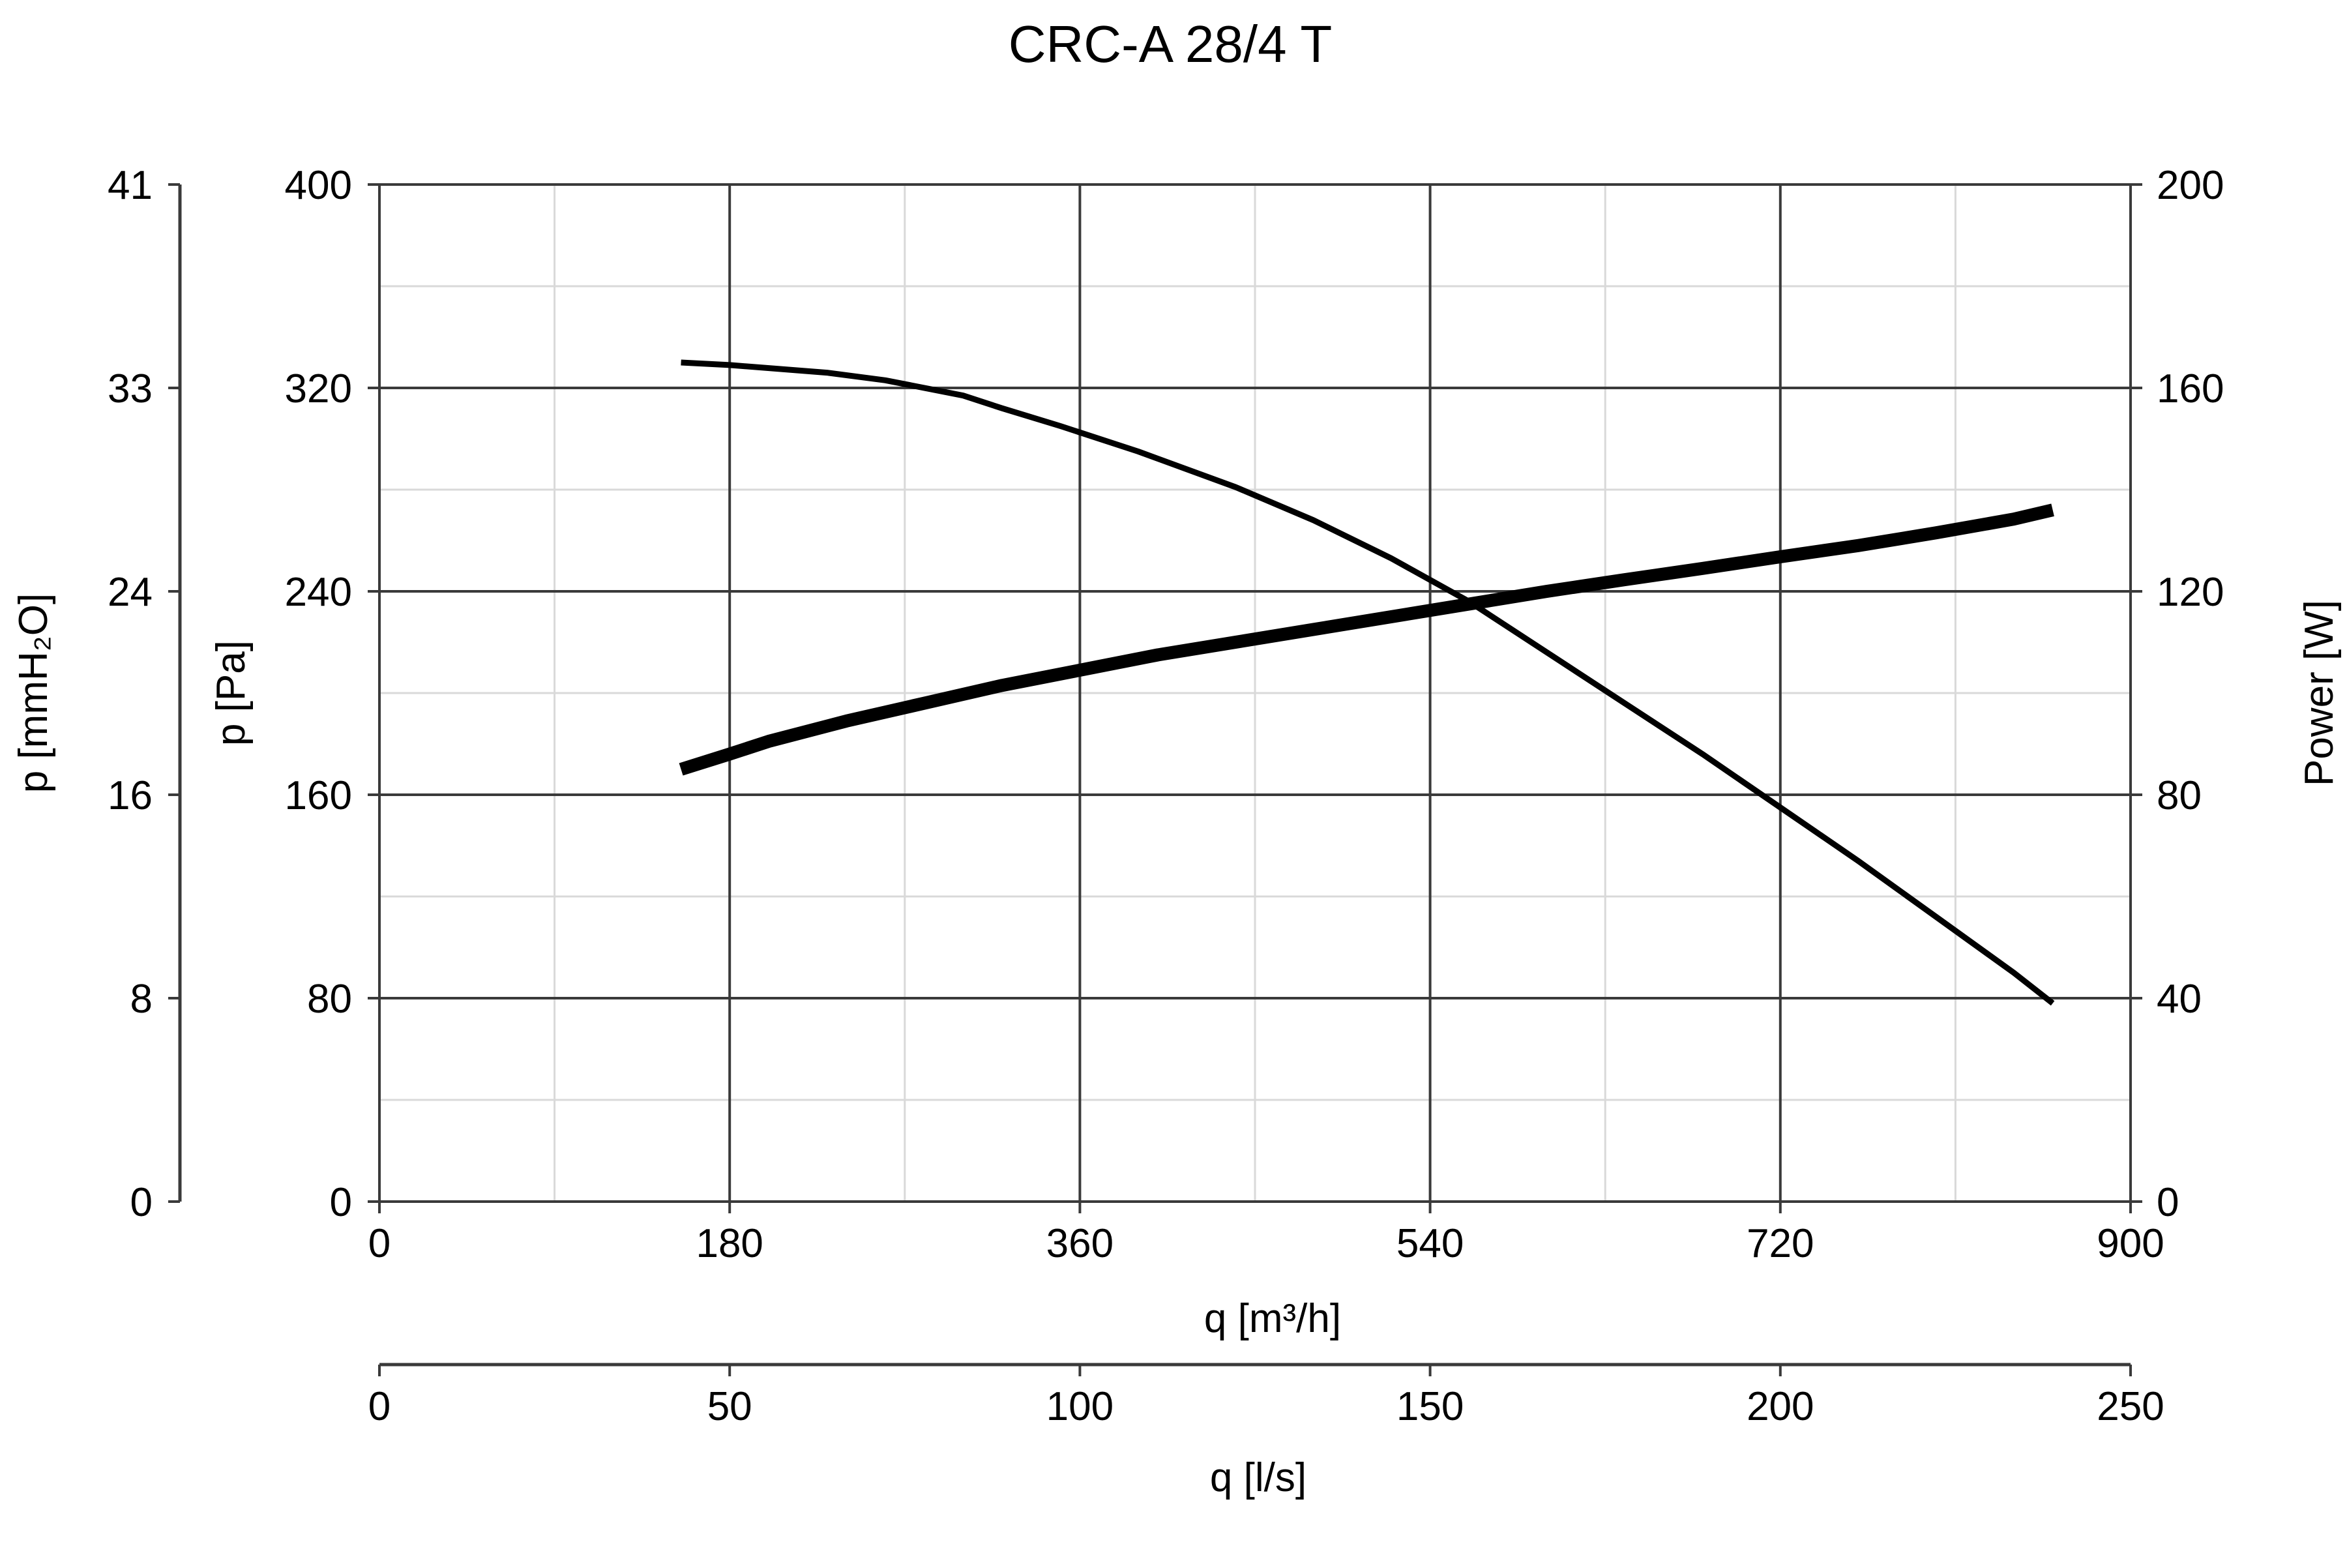 The image size is (2347, 1568). Describe the element at coordinates (1430, 1407) in the screenshot. I see `x-secondary-tick-label: 150` at that location.